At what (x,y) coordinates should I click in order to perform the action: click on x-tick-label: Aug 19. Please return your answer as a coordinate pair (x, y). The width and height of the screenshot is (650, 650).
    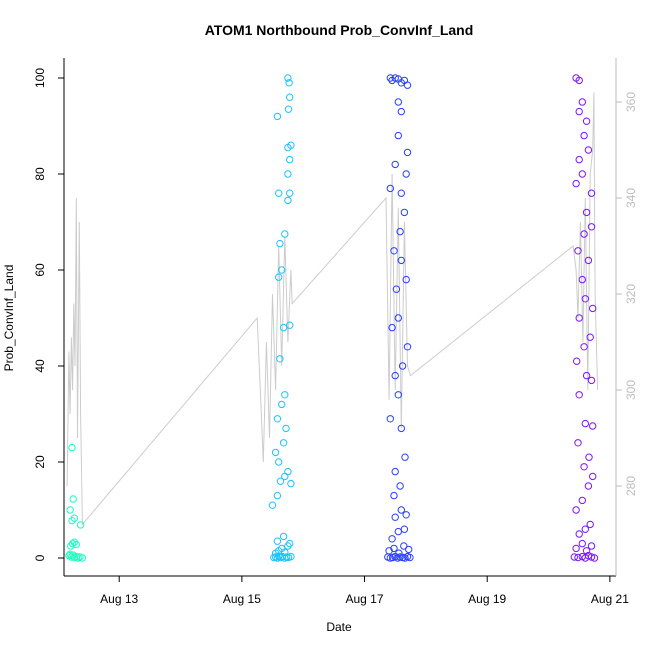
    Looking at the image, I should click on (487, 599).